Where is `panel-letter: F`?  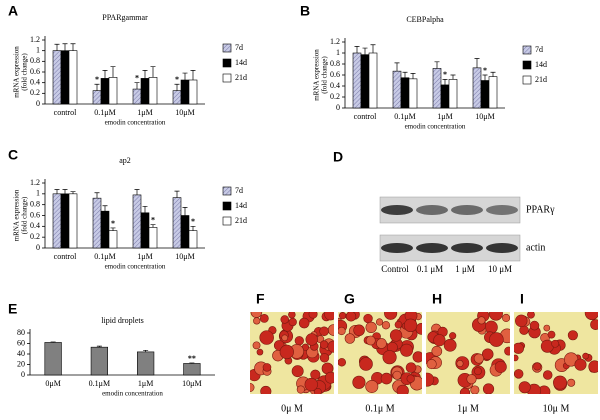 panel-letter: F is located at coordinates (260, 299).